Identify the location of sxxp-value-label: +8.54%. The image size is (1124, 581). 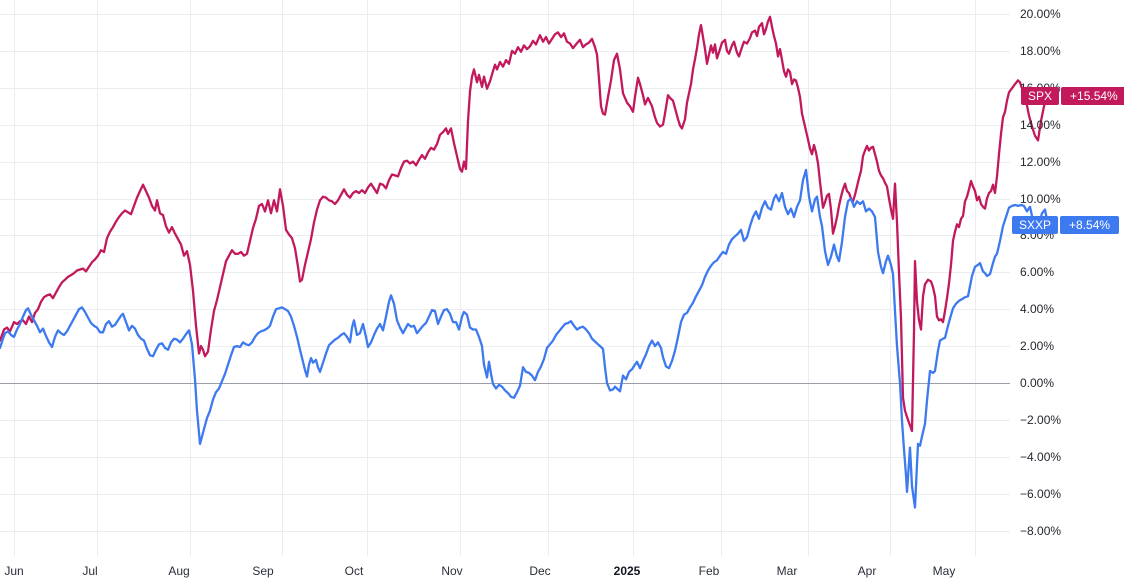
(1090, 225).